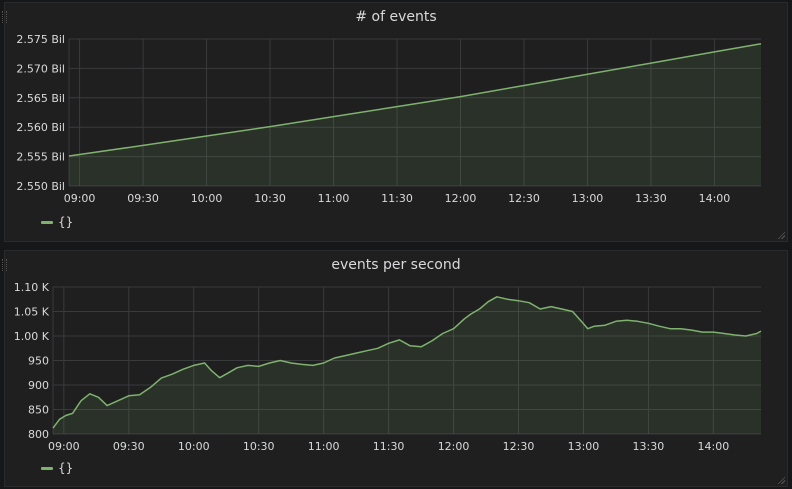  What do you see at coordinates (40, 68) in the screenshot?
I see `y-tick-label: 2.570 Bil` at bounding box center [40, 68].